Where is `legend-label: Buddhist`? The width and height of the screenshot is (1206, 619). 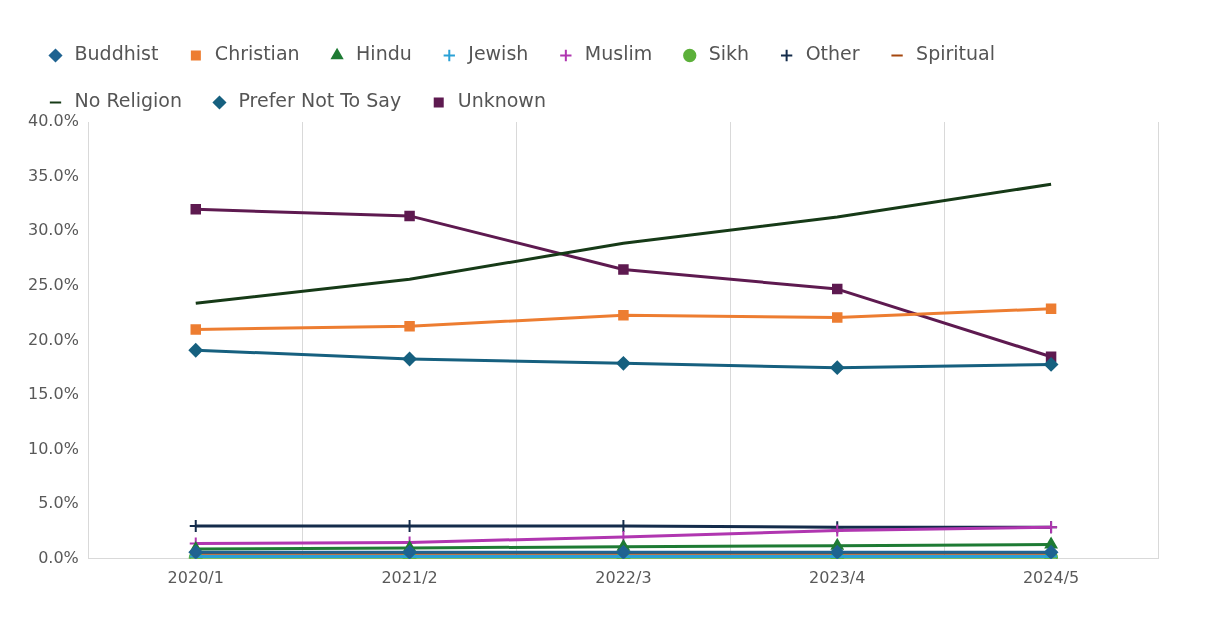
legend-label: Buddhist is located at coordinates (116, 53).